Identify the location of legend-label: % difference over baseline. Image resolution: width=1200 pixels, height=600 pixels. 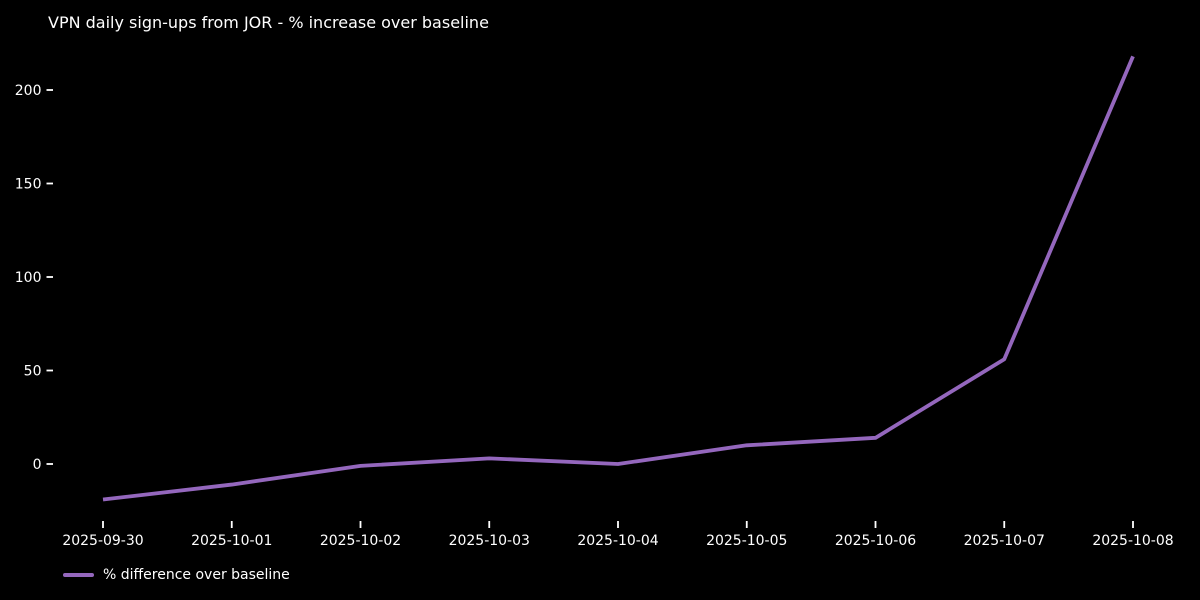
(196, 575).